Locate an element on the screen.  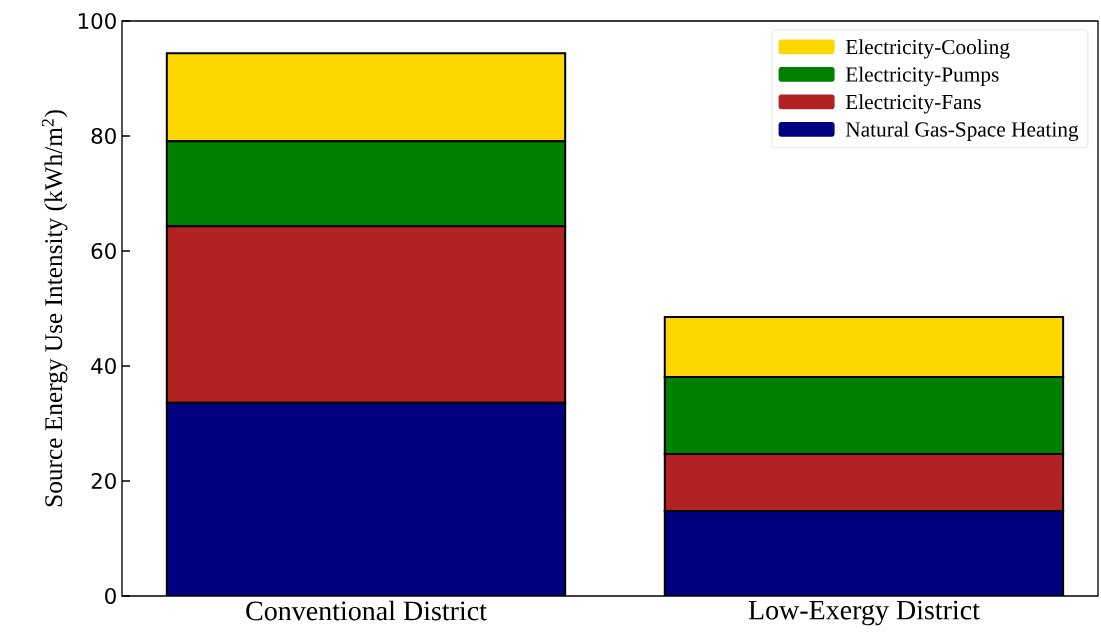
legend-label: Electricity-Cooling is located at coordinates (927, 49).